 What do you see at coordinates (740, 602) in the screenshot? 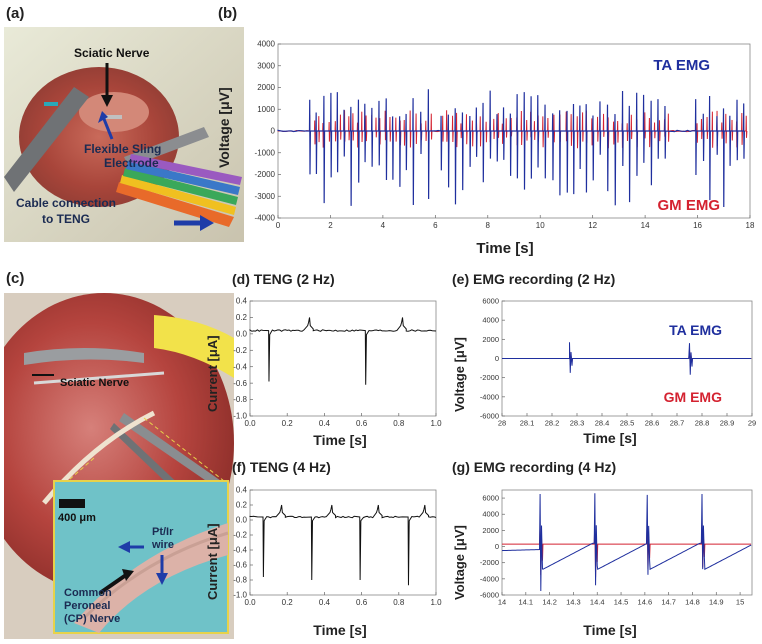
I see `x-tick-label: 15` at bounding box center [740, 602].